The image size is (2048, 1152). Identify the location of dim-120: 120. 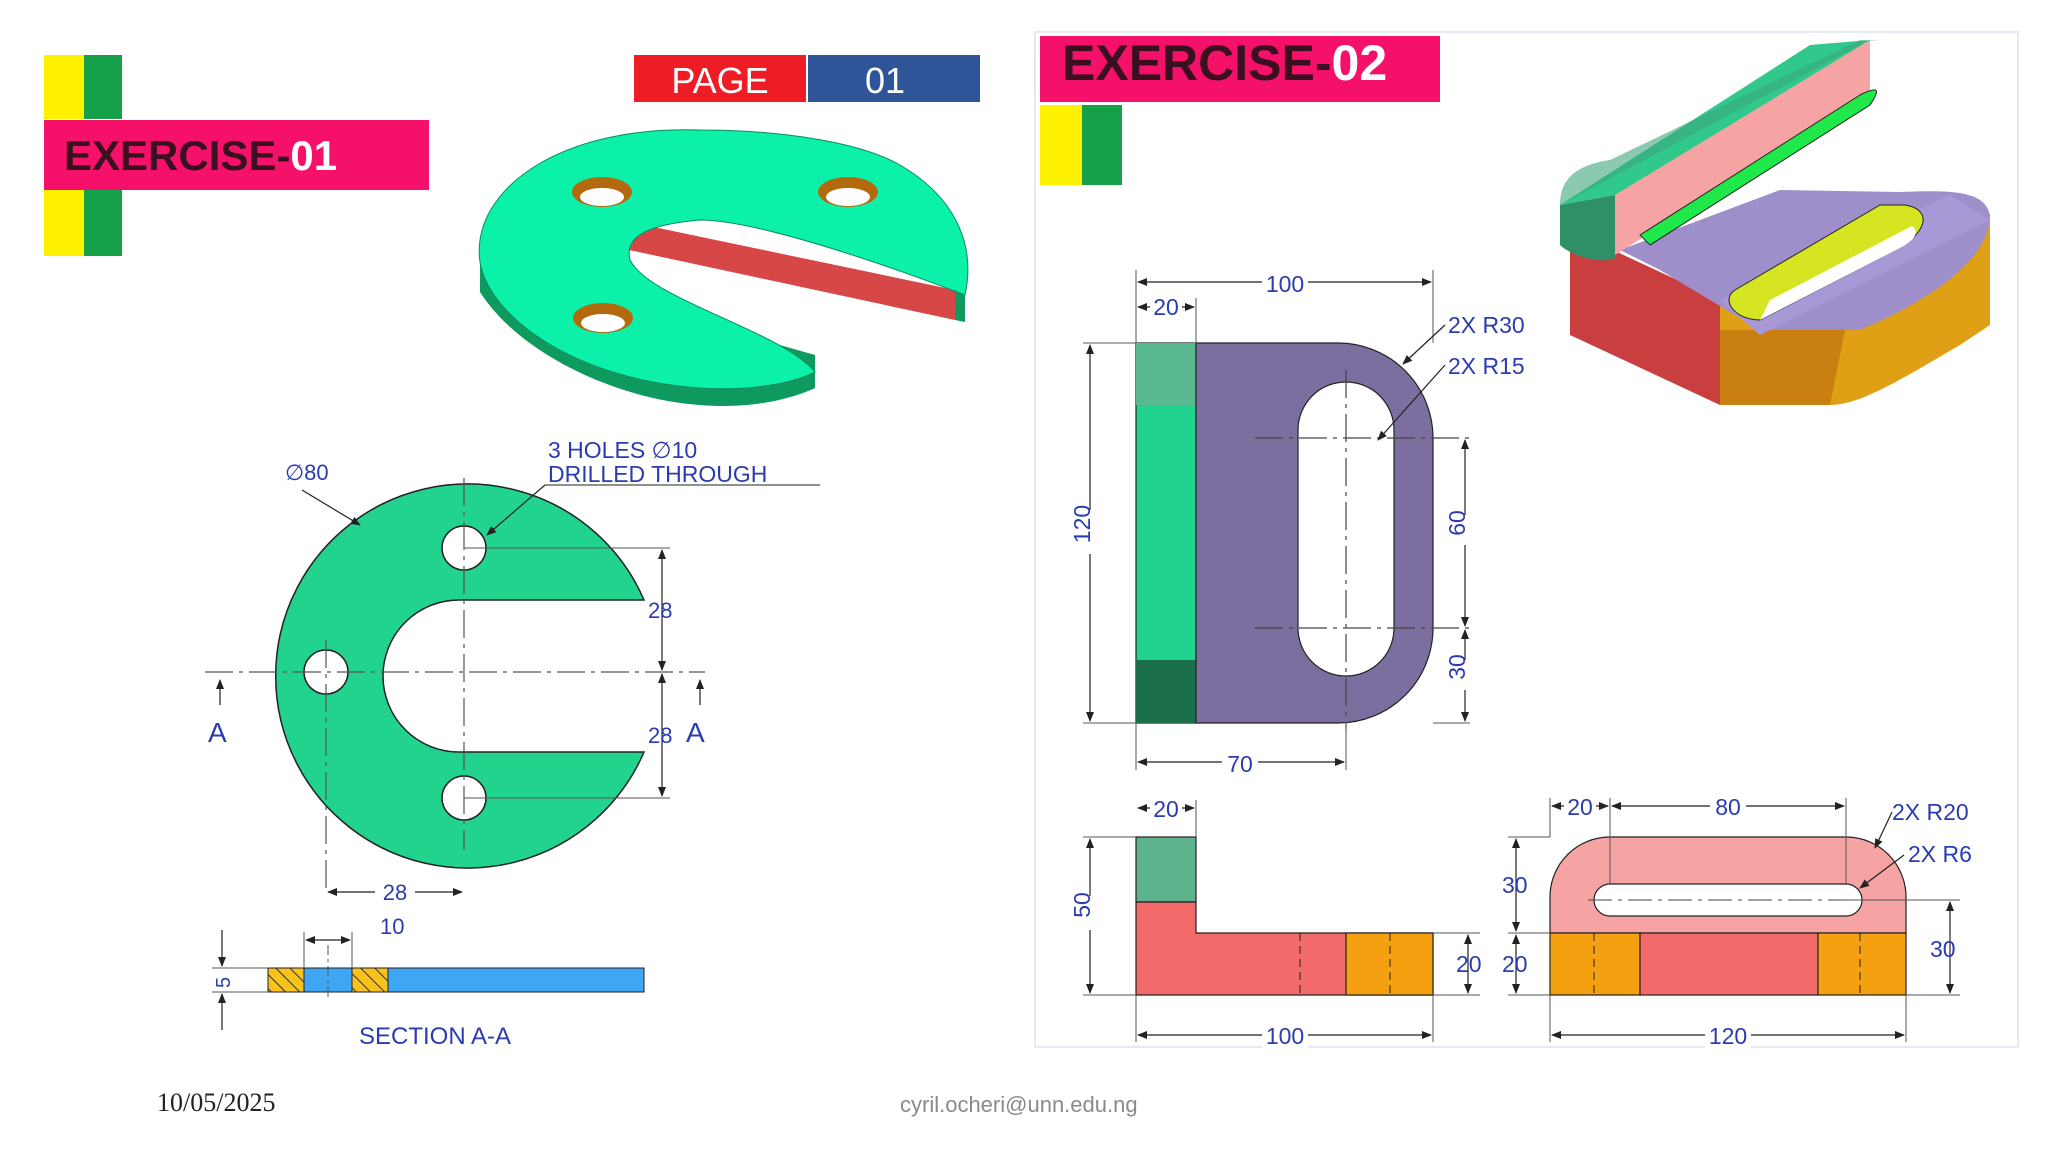
(1082, 524).